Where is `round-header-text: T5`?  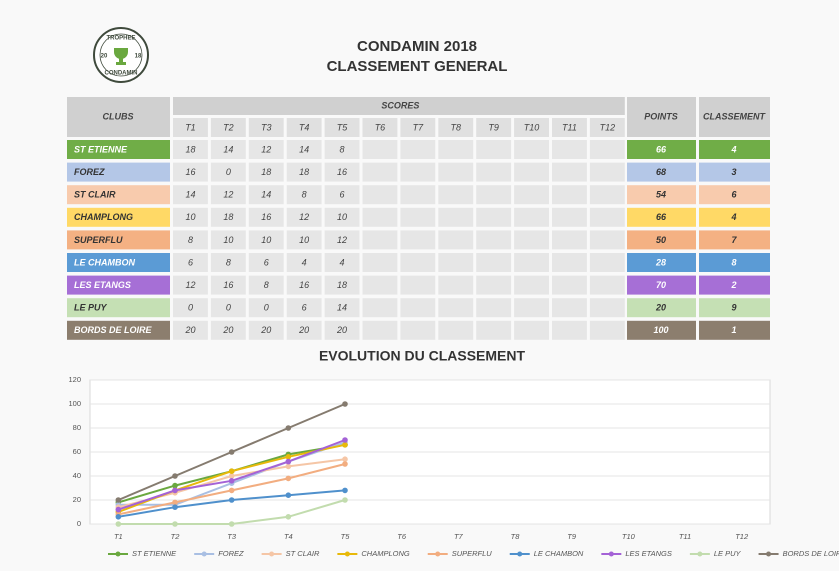 round-header-text: T5 is located at coordinates (342, 127).